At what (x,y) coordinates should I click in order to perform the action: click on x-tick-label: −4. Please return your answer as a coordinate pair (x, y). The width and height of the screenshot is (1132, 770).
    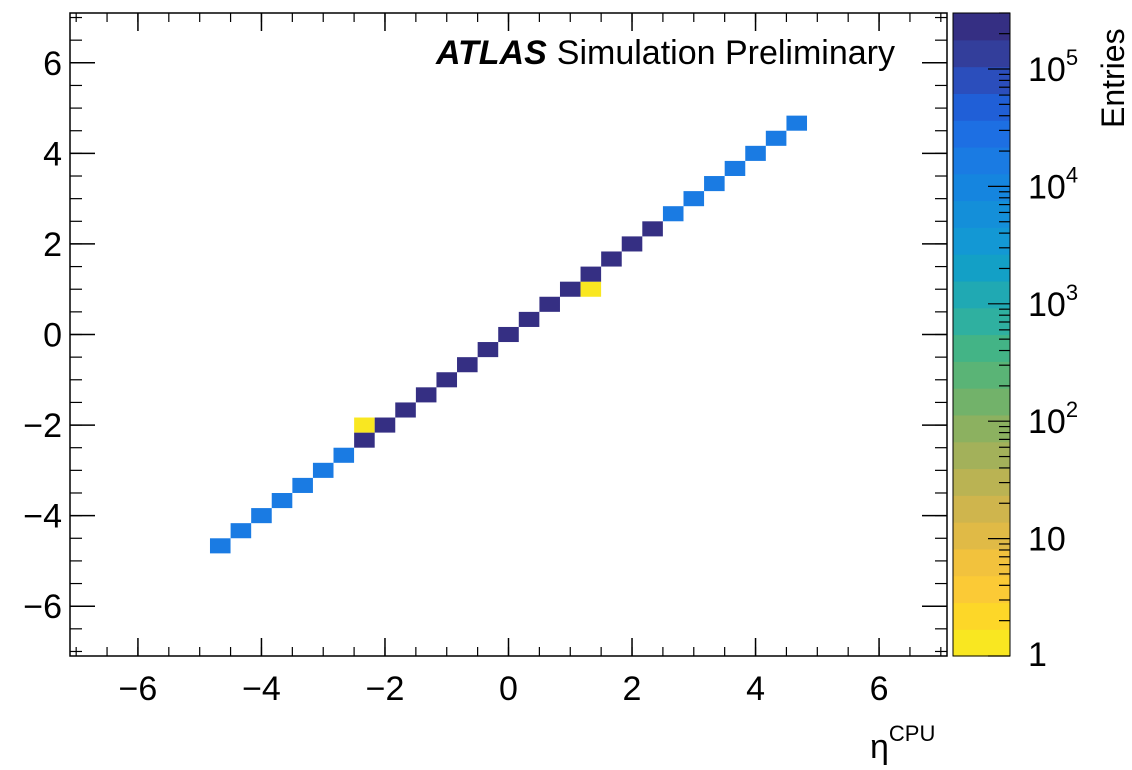
    Looking at the image, I should click on (261, 689).